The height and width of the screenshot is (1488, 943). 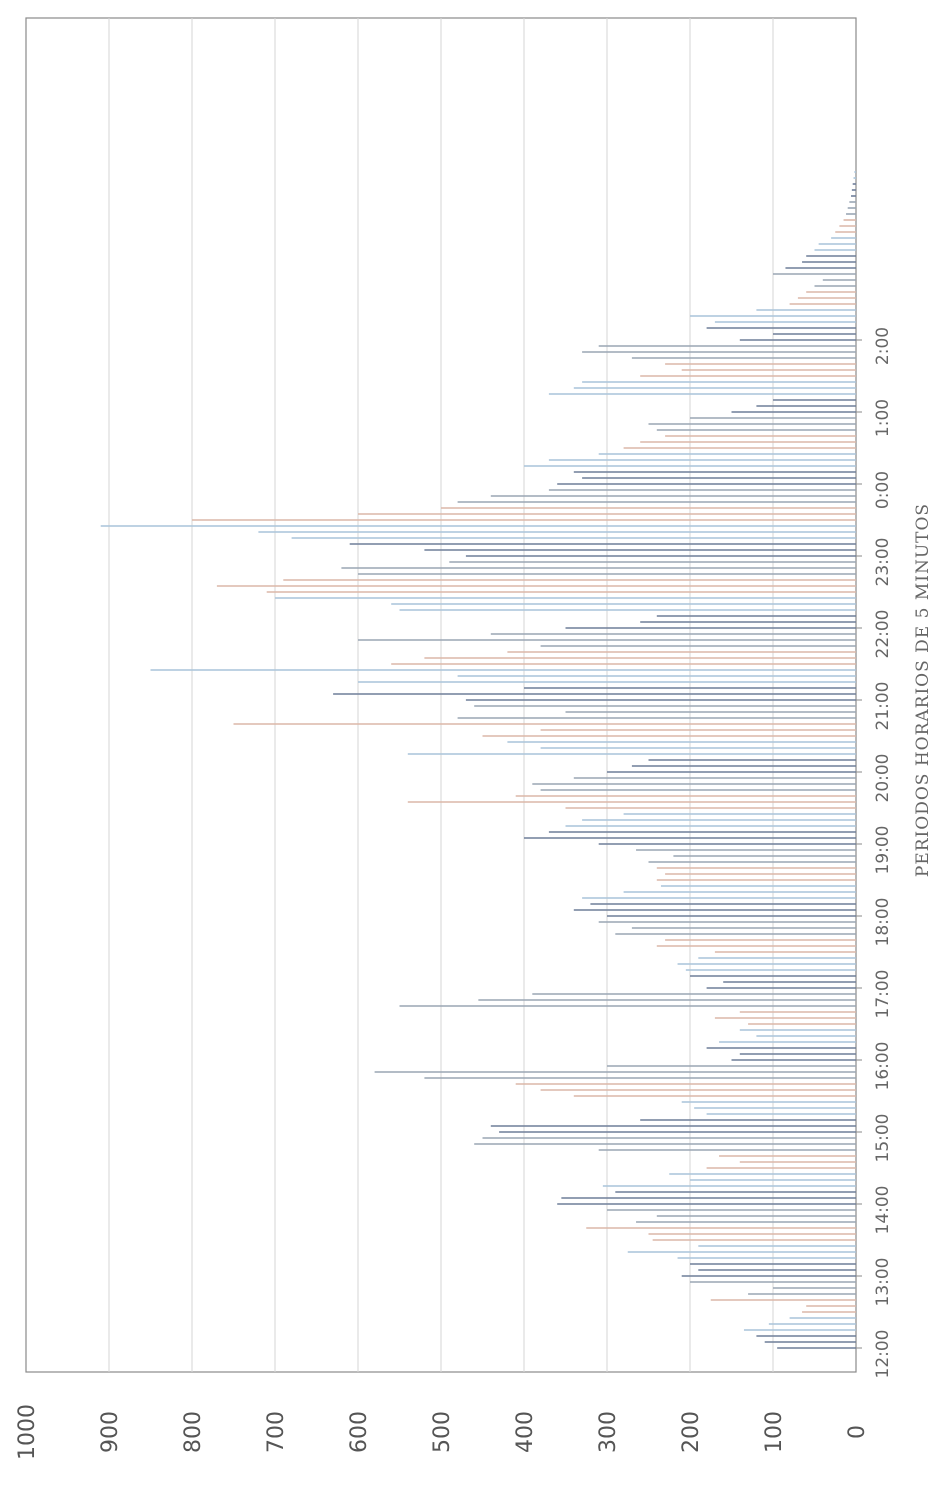 I want to click on x-tick-label: 23:00, so click(x=883, y=562).